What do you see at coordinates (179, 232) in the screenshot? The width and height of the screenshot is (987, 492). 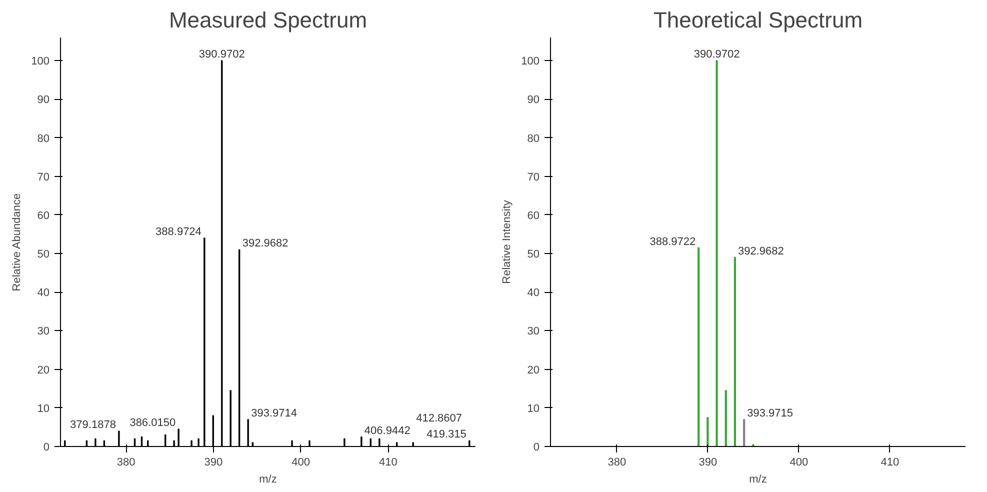 I see `annotation: 388.9724` at bounding box center [179, 232].